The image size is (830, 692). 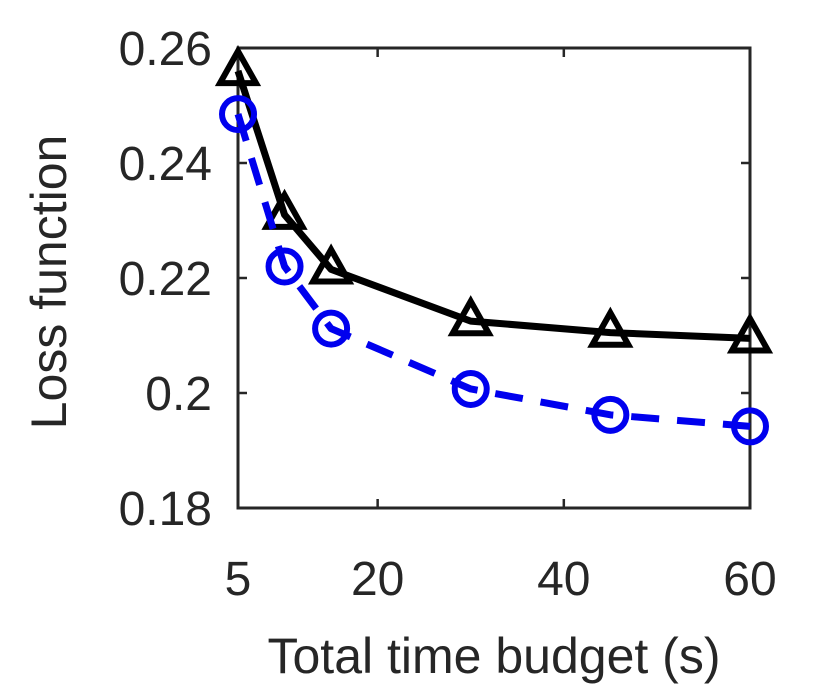 What do you see at coordinates (238, 579) in the screenshot?
I see `x-tick-label: 5` at bounding box center [238, 579].